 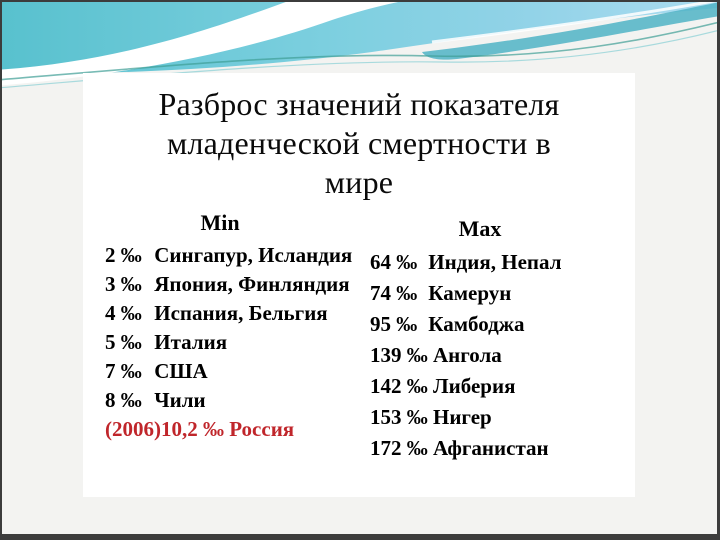 What do you see at coordinates (164, 429) in the screenshot?
I see `rate-value: (2006)10,2 ‰` at bounding box center [164, 429].